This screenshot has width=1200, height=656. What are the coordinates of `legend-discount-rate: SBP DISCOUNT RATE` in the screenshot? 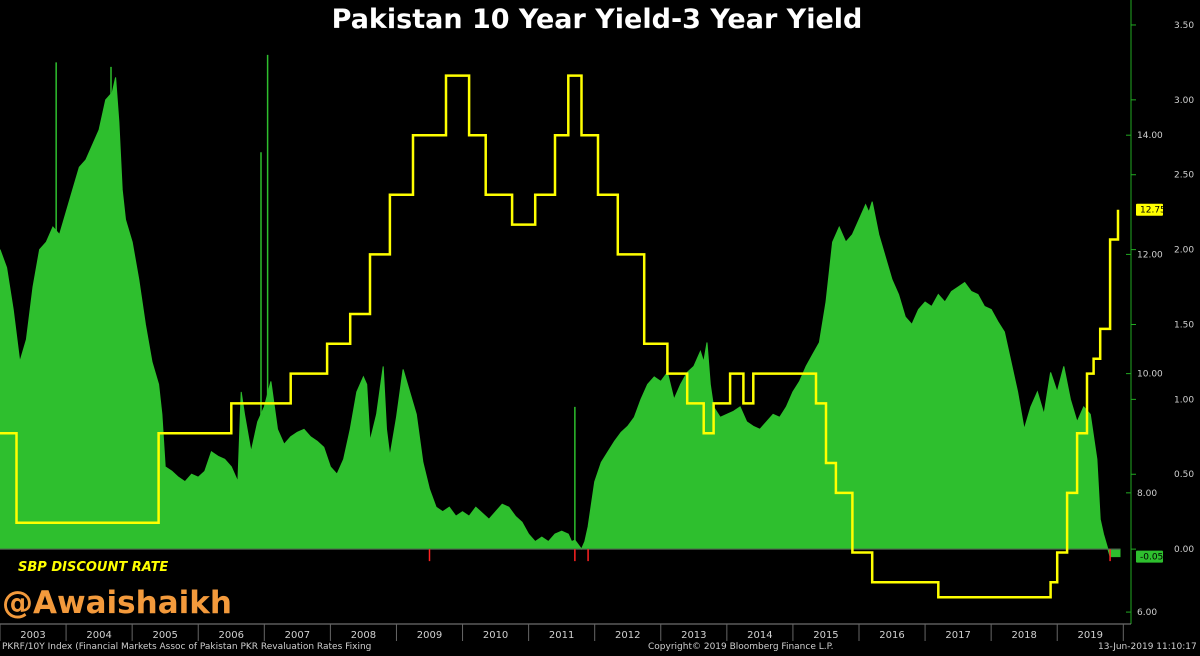 It's located at (93, 567).